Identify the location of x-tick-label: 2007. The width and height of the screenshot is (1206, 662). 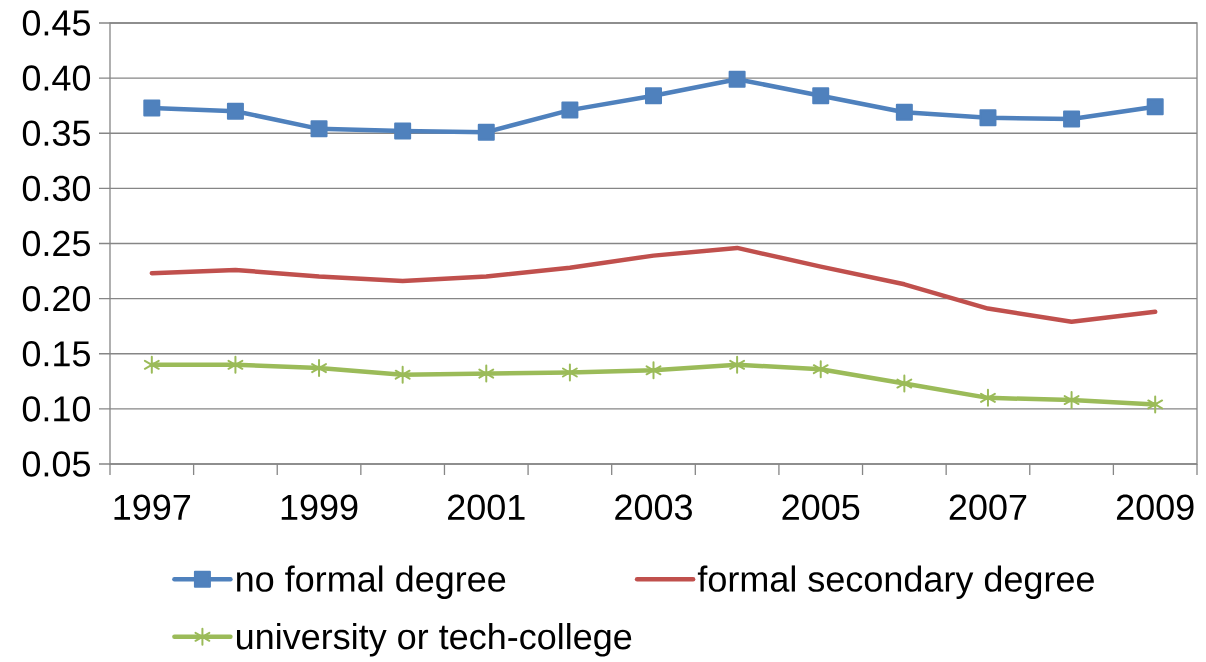
(988, 507).